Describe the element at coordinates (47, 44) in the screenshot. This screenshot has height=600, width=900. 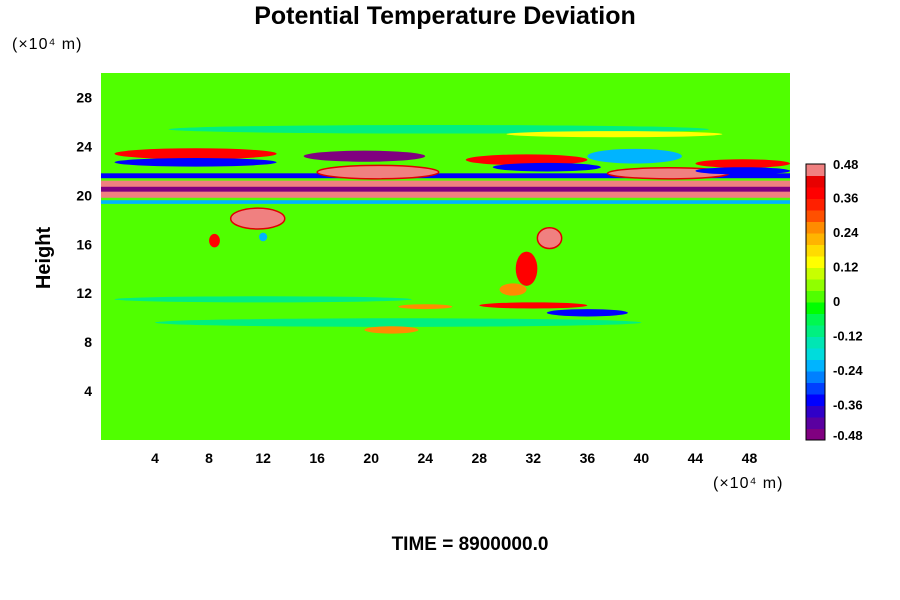
I see `y-axis-unit: (×10⁴ m)` at that location.